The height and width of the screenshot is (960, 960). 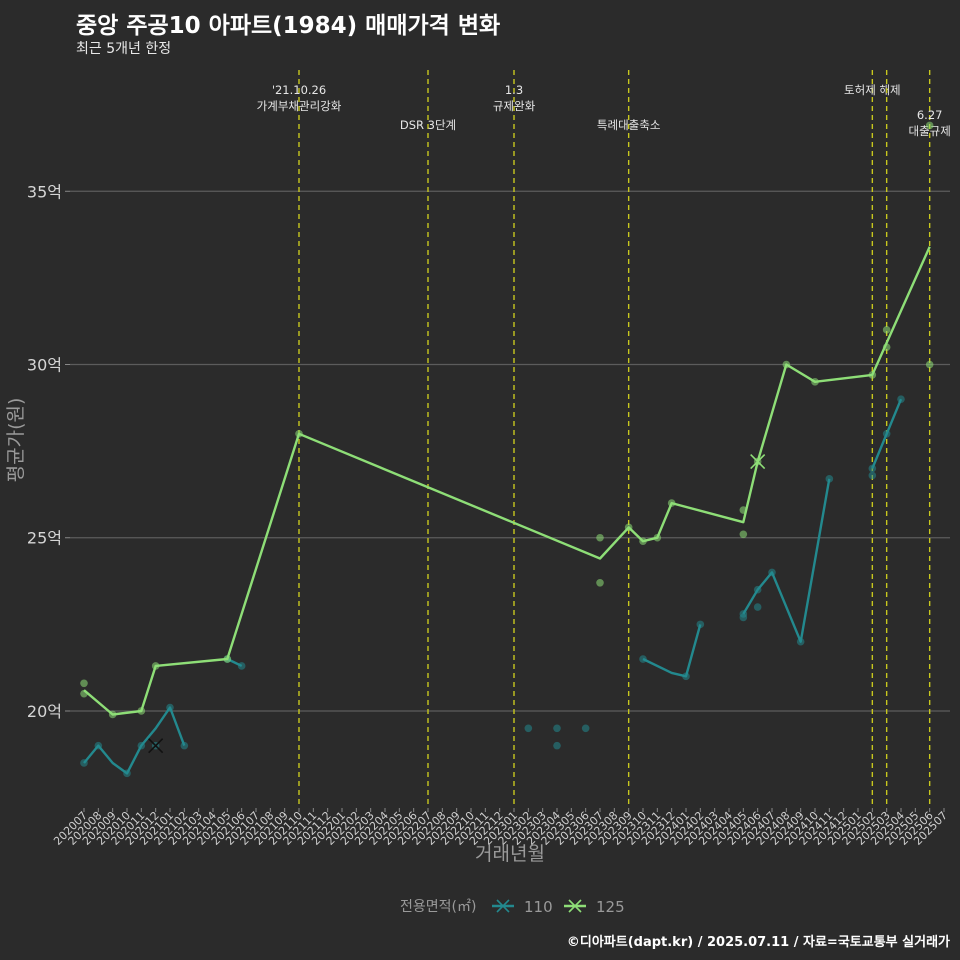 I want to click on y-tick-label: 20억, so click(x=44, y=711).